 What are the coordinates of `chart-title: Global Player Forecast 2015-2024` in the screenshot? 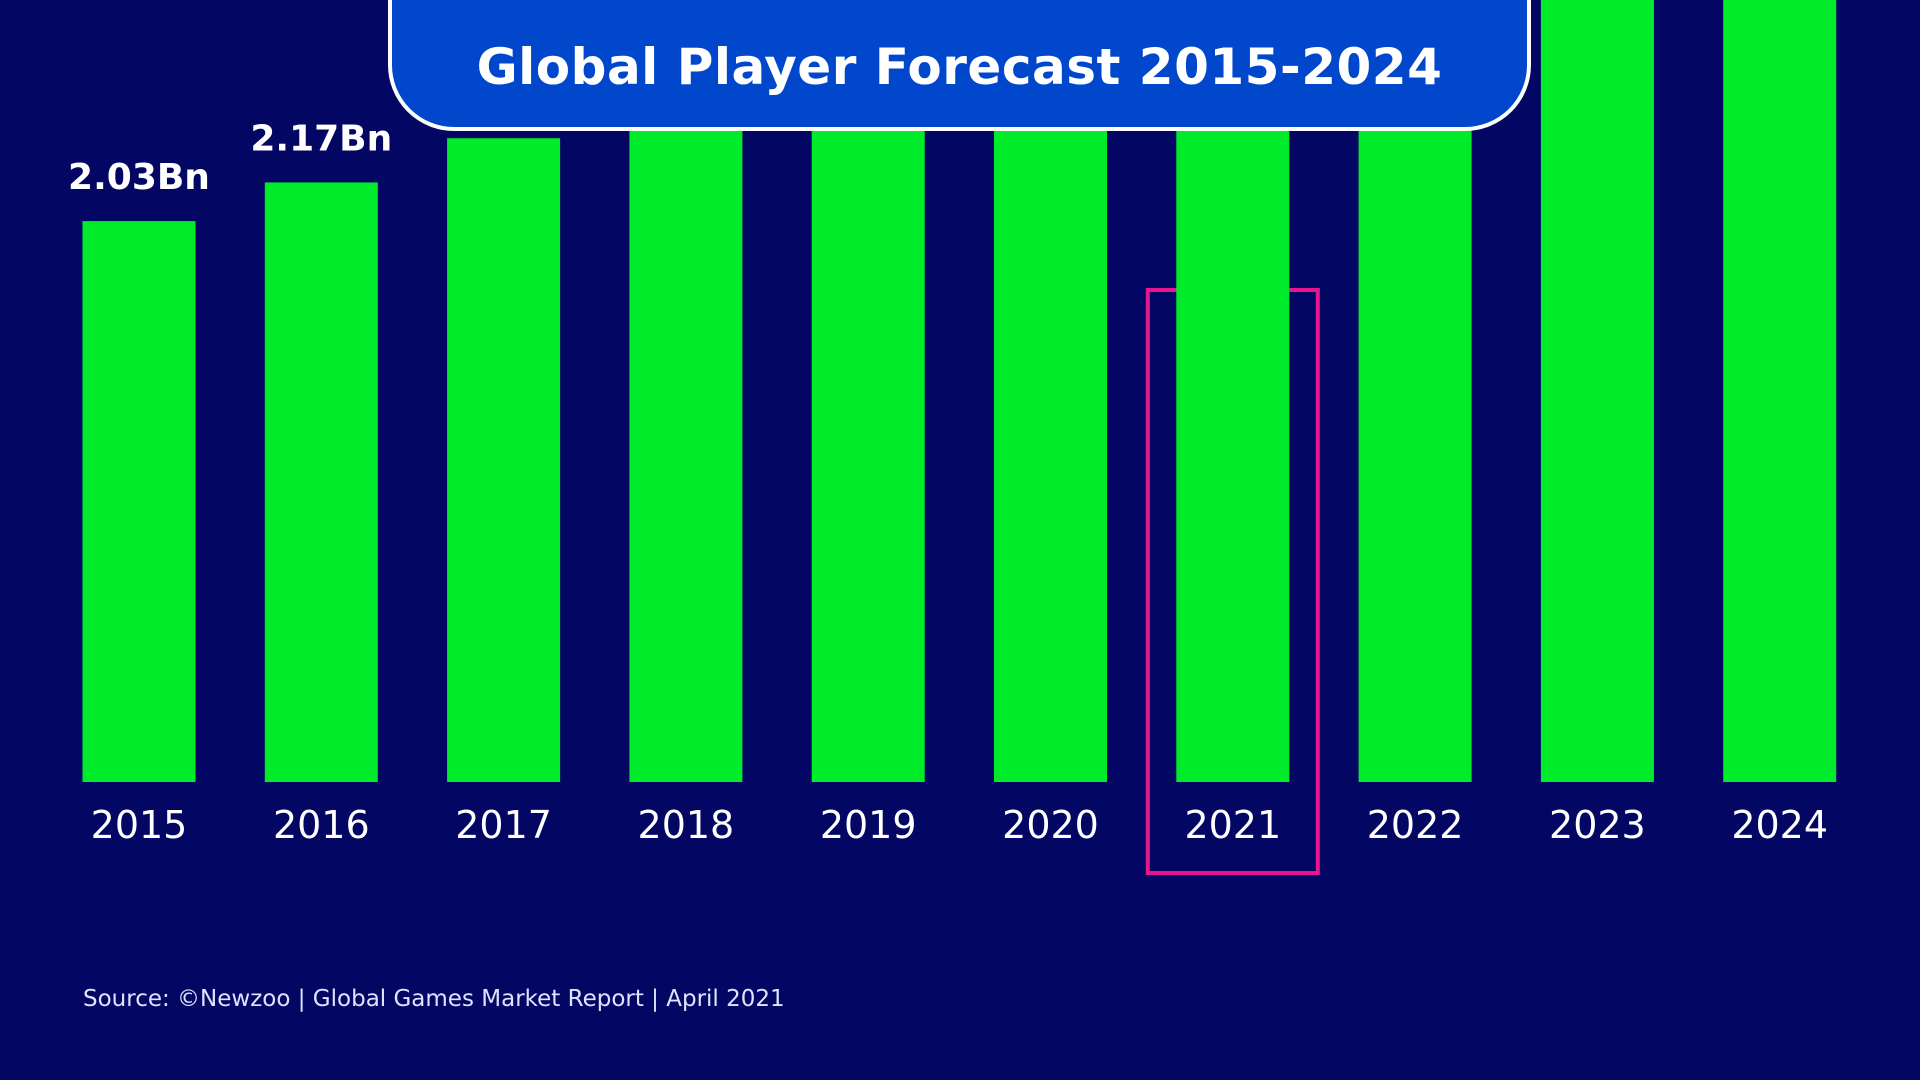 It's located at (959, 66).